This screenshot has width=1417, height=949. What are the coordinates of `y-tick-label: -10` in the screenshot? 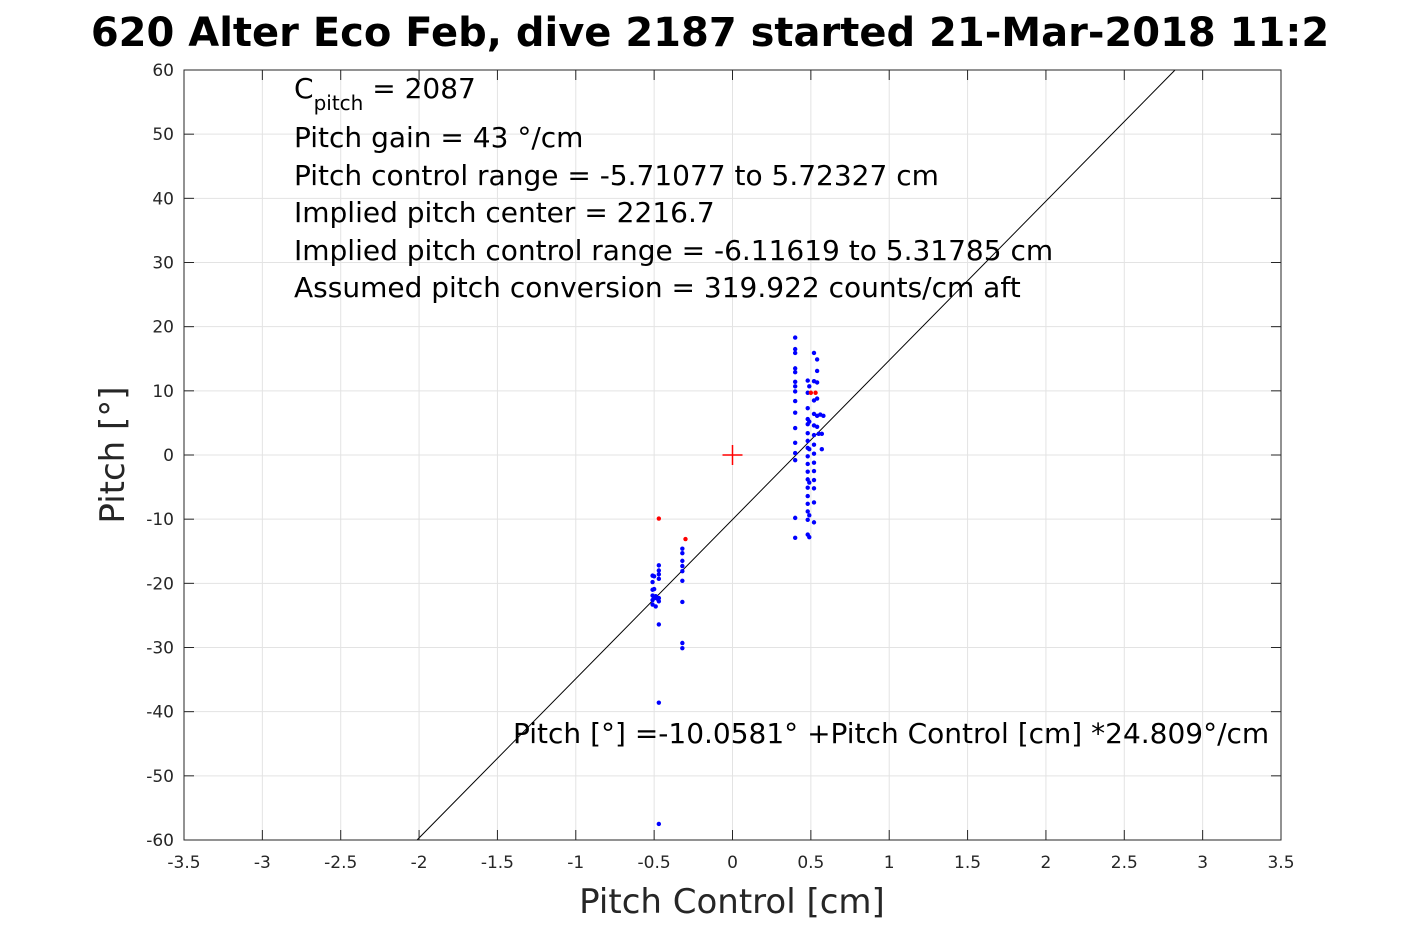 It's located at (160, 520).